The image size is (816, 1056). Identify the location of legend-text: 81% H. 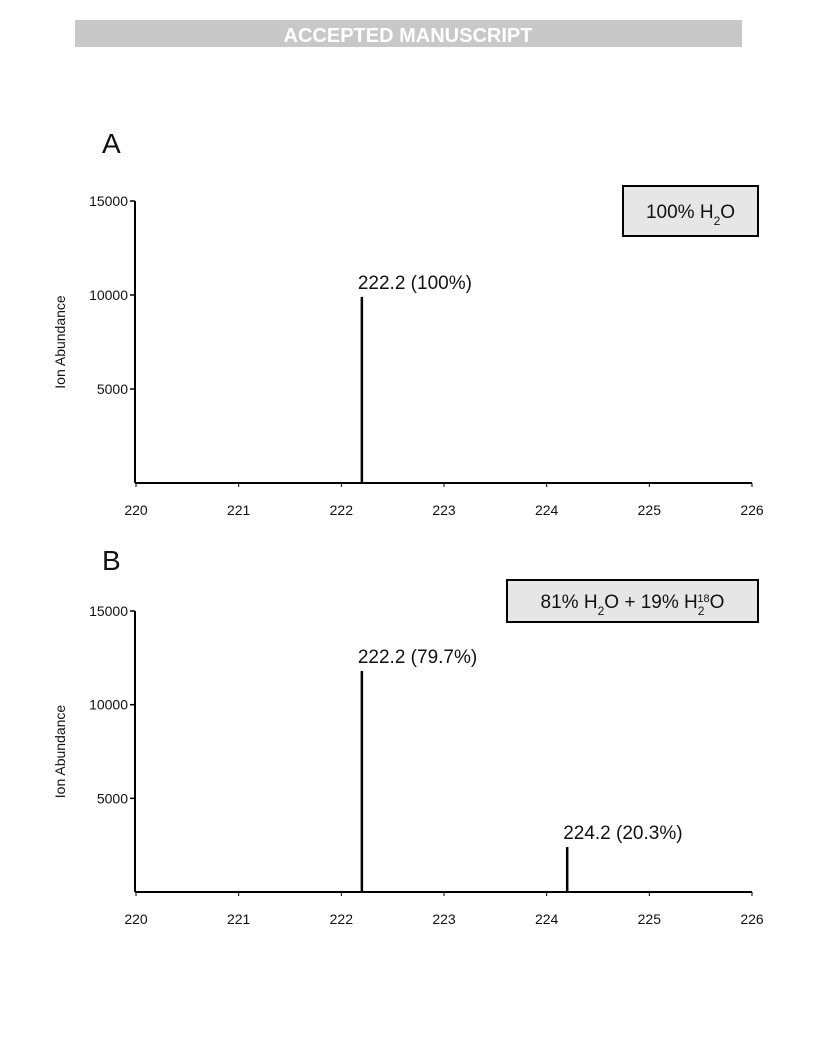
(569, 602).